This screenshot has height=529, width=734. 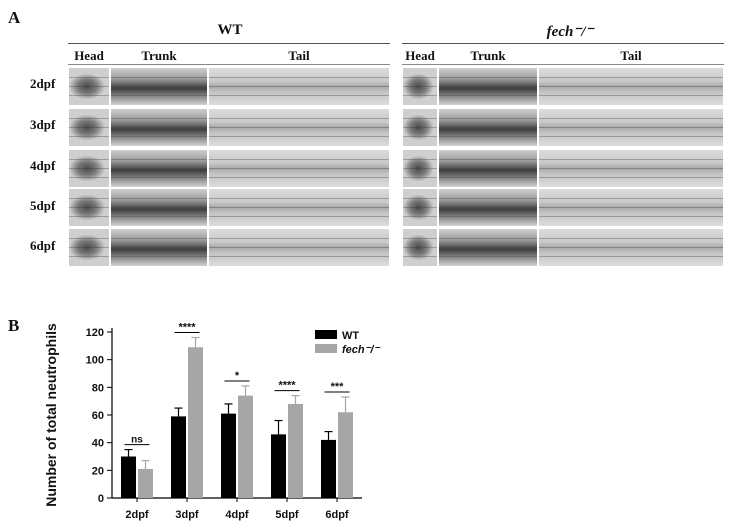 What do you see at coordinates (245, 446) in the screenshot?
I see `bar-4dpf-fech` at bounding box center [245, 446].